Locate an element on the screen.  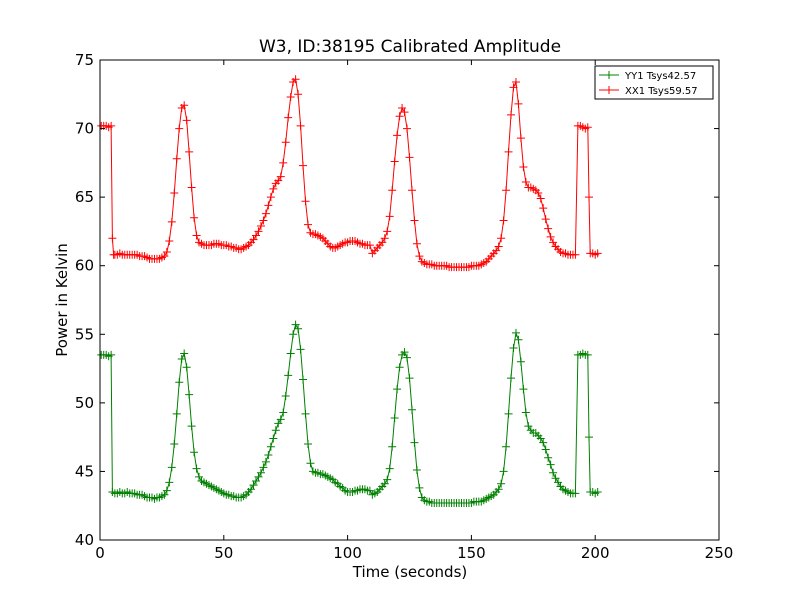
y-tick-label: 60 is located at coordinates (84, 266).